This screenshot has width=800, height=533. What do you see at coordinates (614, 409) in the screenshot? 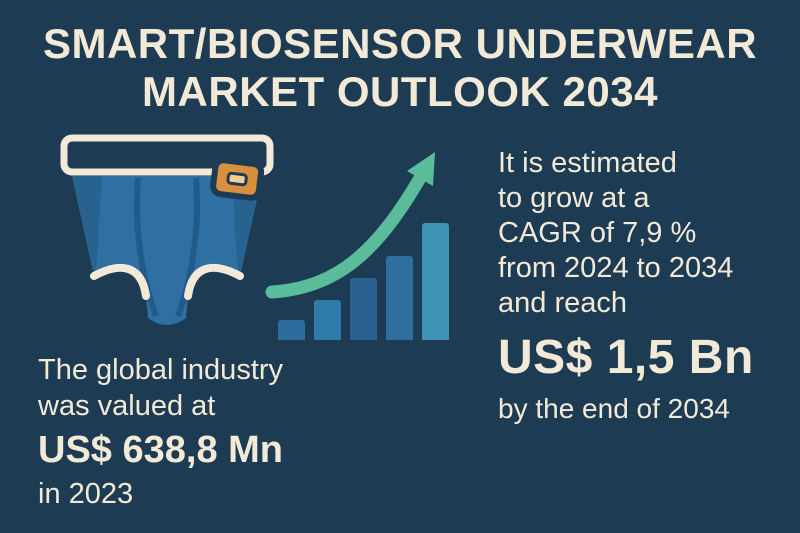
I see `value-2034-period: by the end of 2034` at bounding box center [614, 409].